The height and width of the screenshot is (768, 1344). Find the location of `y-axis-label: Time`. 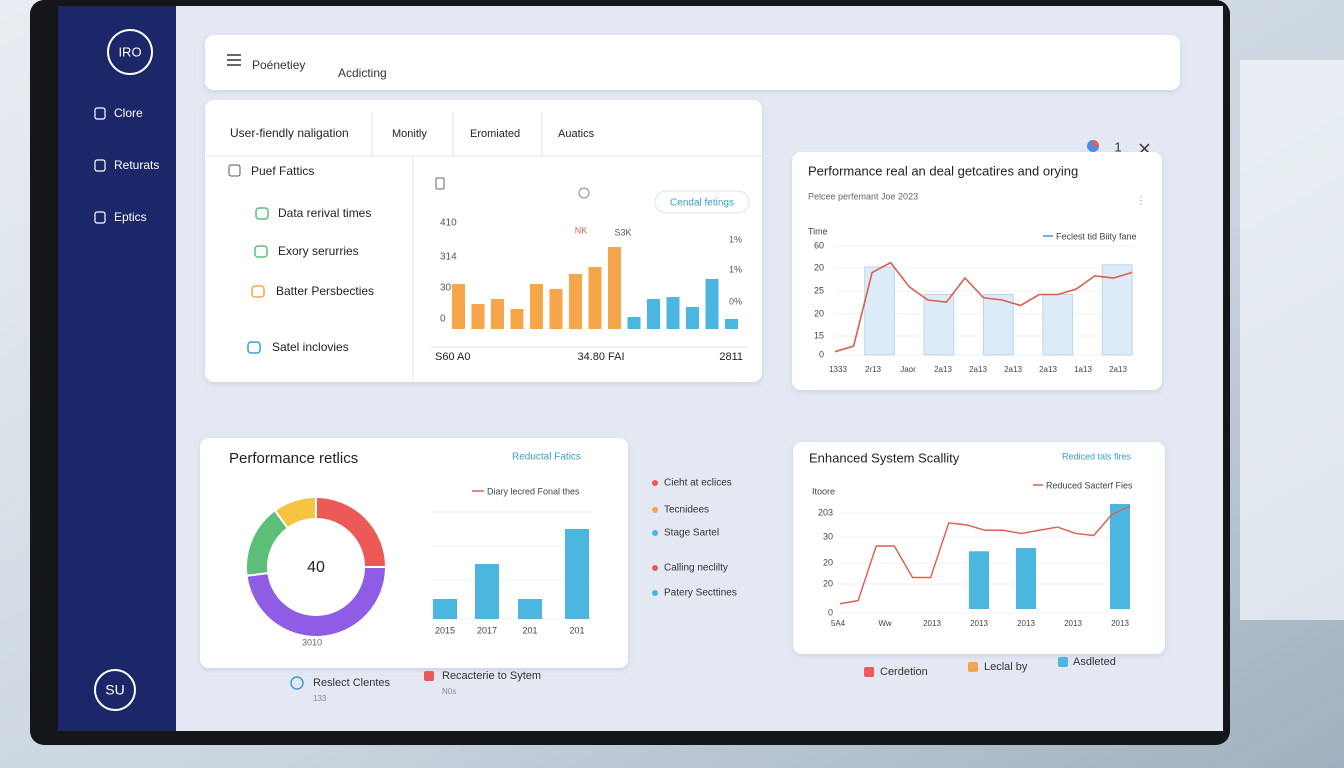

y-axis-label: Time is located at coordinates (818, 231).